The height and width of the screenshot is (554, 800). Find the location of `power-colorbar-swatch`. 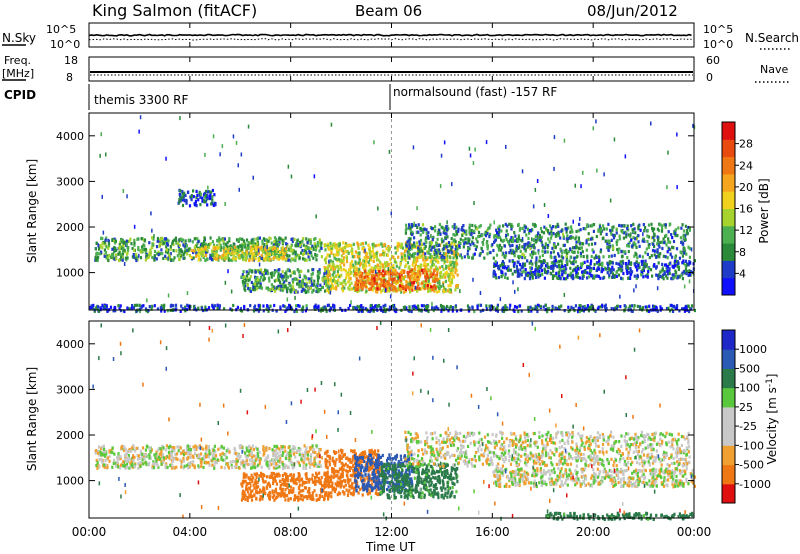

power-colorbar-swatch is located at coordinates (728, 252).